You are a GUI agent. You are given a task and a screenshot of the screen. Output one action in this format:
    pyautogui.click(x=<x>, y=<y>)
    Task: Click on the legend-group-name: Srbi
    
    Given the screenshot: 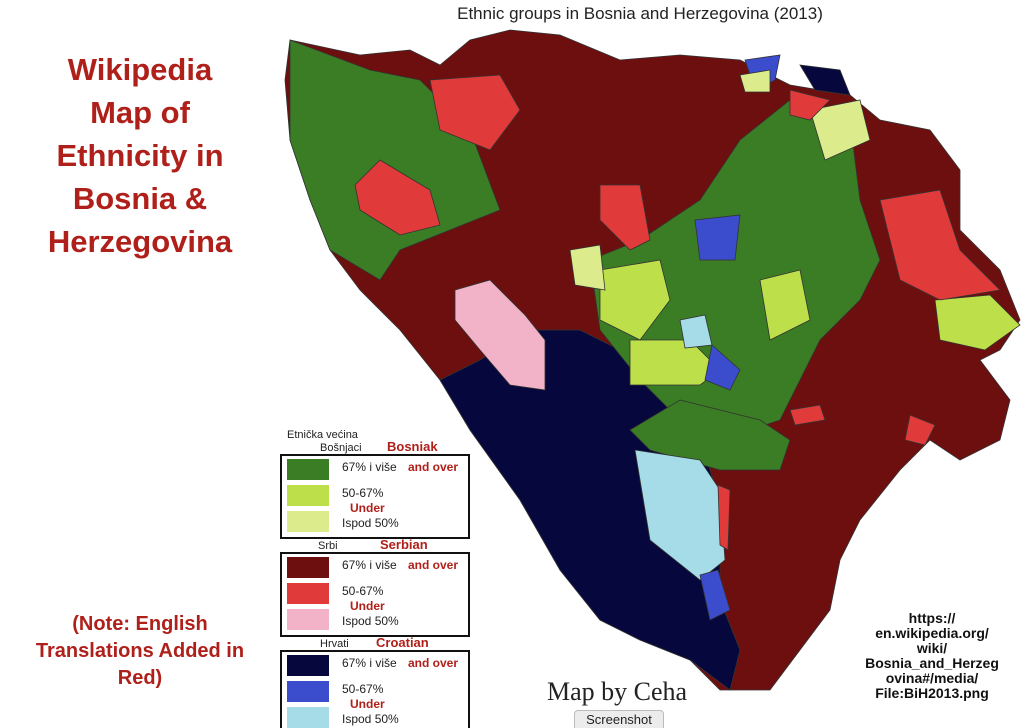 What is the action you would take?
    pyautogui.click(x=328, y=546)
    